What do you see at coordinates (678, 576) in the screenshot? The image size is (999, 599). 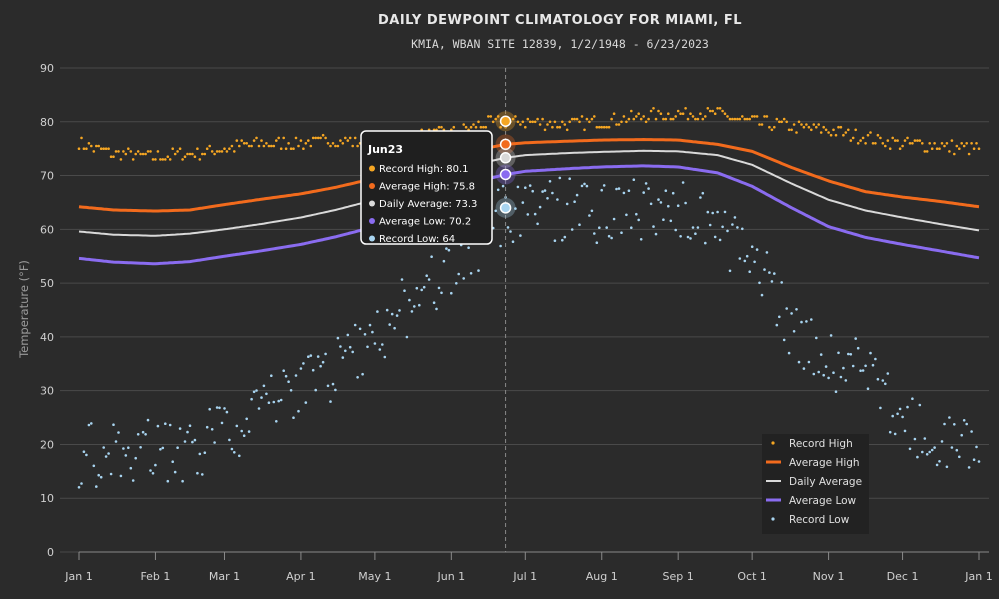 I see `x-tick-label: Sep 1` at bounding box center [678, 576].